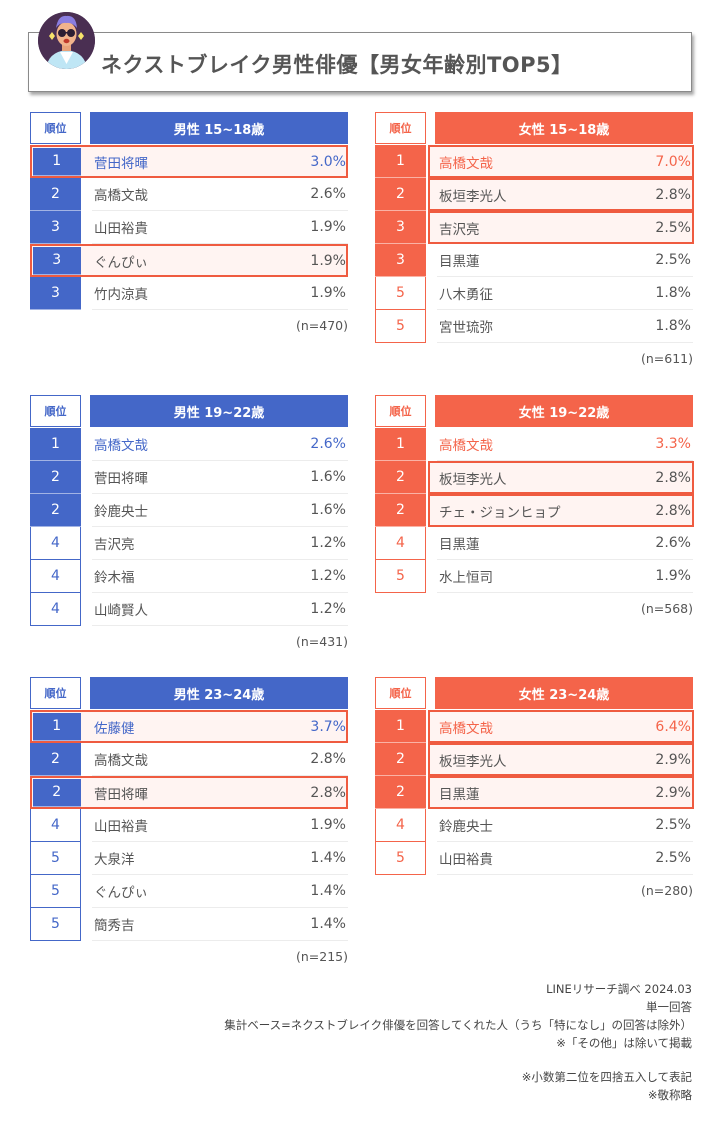 This screenshot has width=720, height=1123. What do you see at coordinates (565, 510) in the screenshot?
I see `name-cell: チェ・ジョンヒョプ 2.8%` at bounding box center [565, 510].